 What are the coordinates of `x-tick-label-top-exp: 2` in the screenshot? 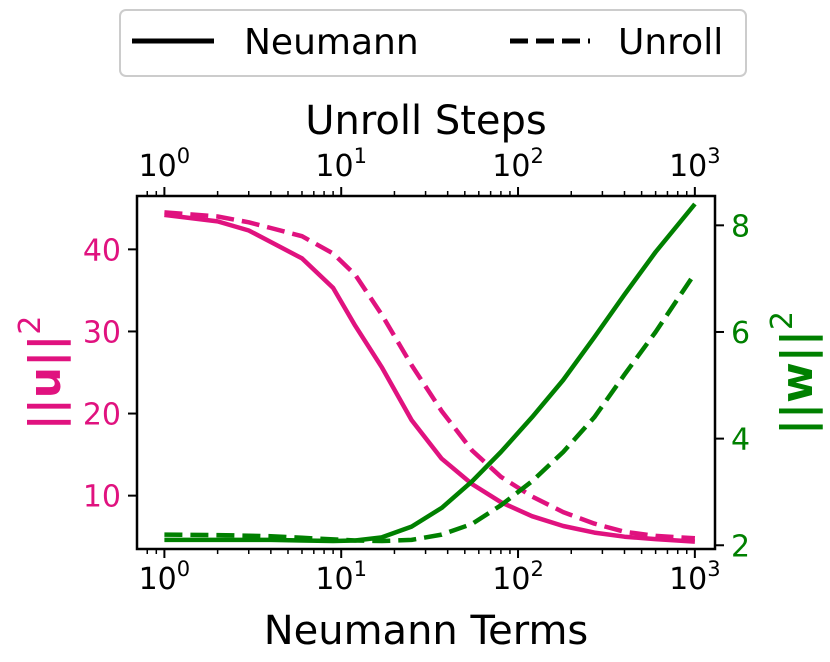 It's located at (536, 156).